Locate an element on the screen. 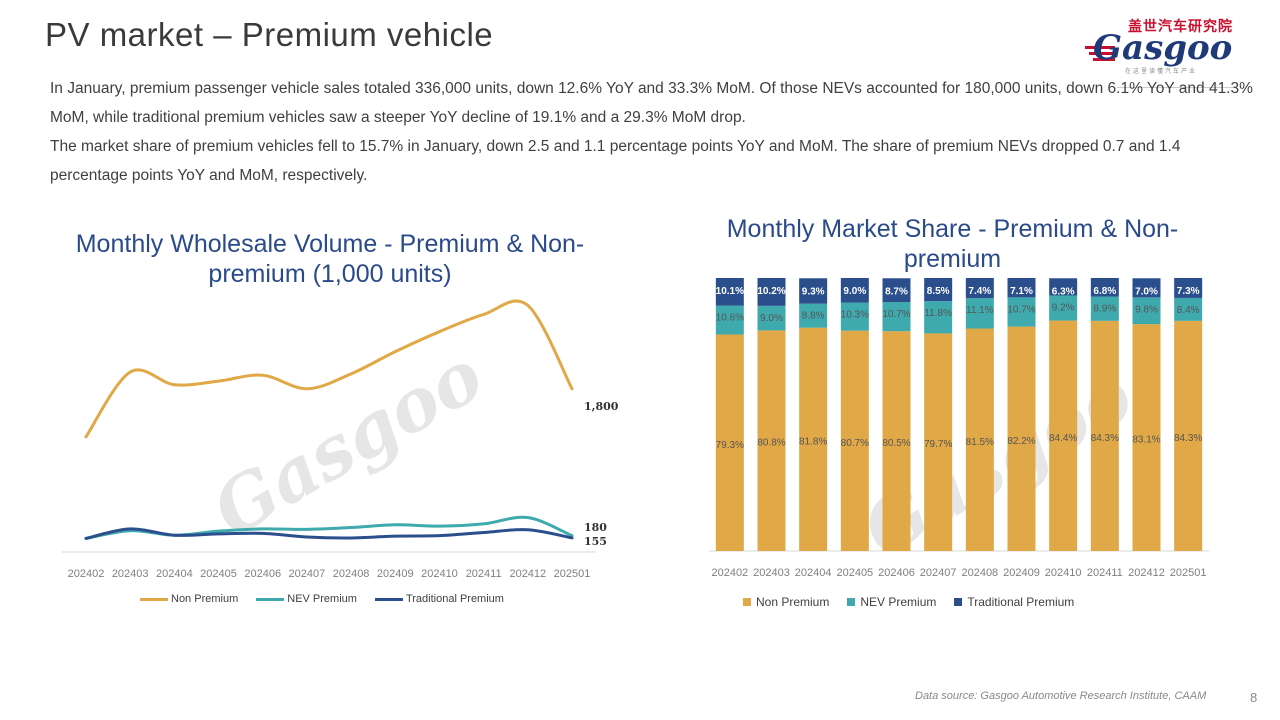 Image resolution: width=1280 pixels, height=720 pixels. bar-data-label-non-premium: 79.7% is located at coordinates (938, 444).